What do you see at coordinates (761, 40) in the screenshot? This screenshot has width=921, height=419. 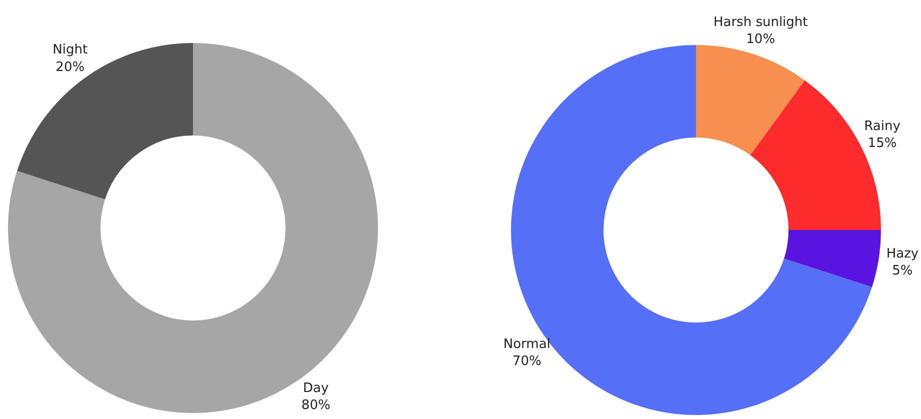 I see `data-label: 10%` at bounding box center [761, 40].